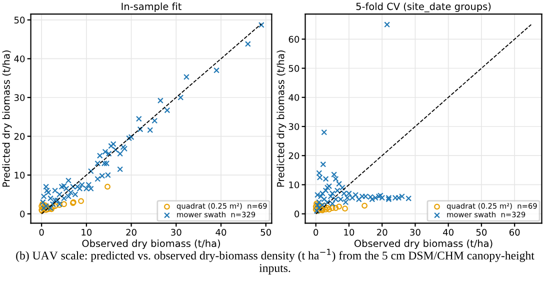 The image size is (550, 294). I want to click on y-tick-label: 60, so click(294, 39).